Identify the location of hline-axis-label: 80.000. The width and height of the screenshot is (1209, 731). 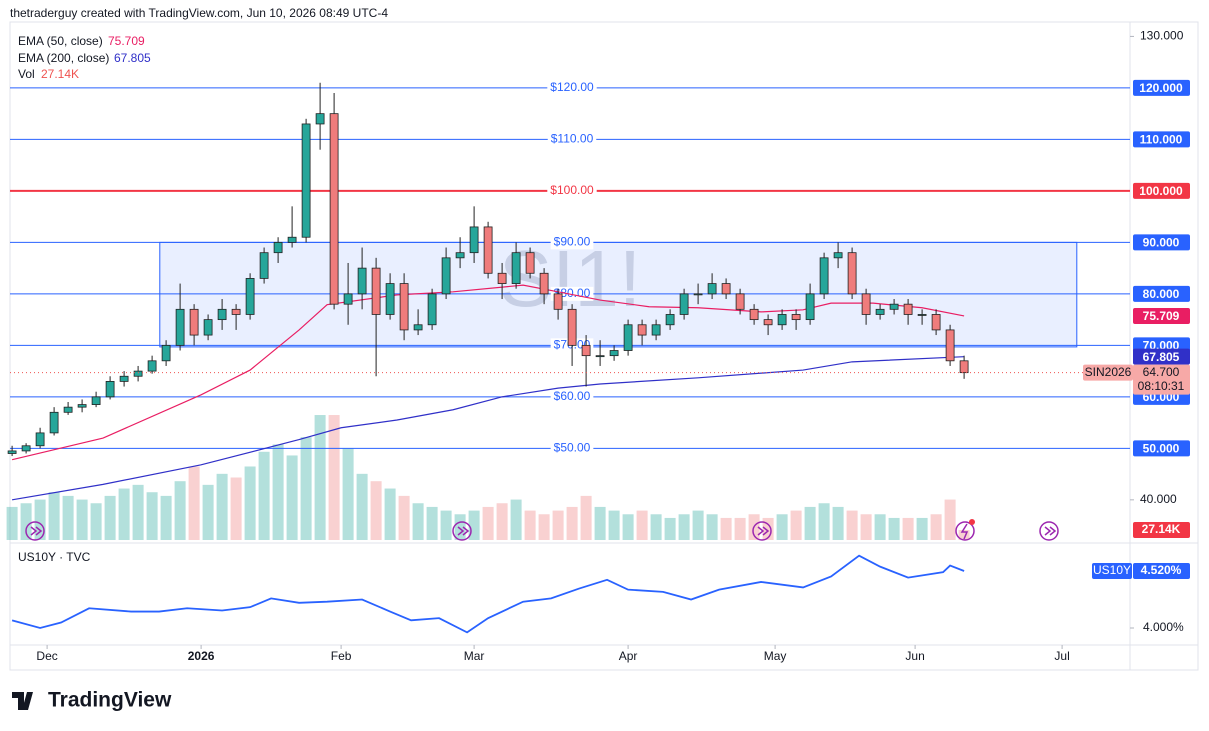
(1161, 294).